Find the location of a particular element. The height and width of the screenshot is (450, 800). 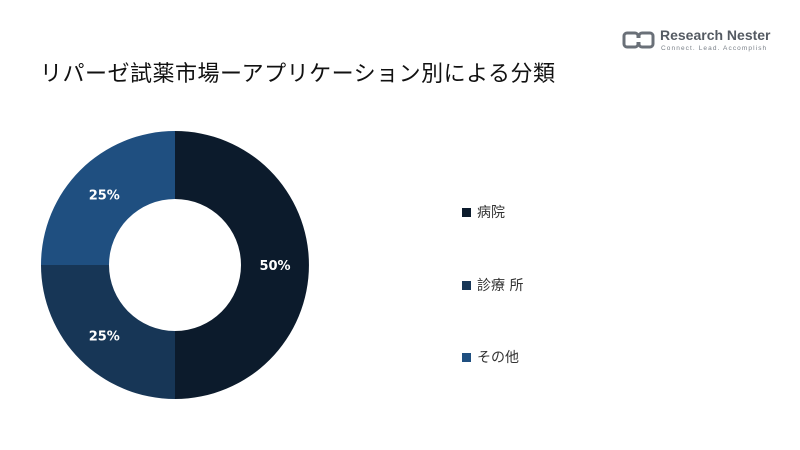

data-label-clinic: 25% is located at coordinates (104, 337).